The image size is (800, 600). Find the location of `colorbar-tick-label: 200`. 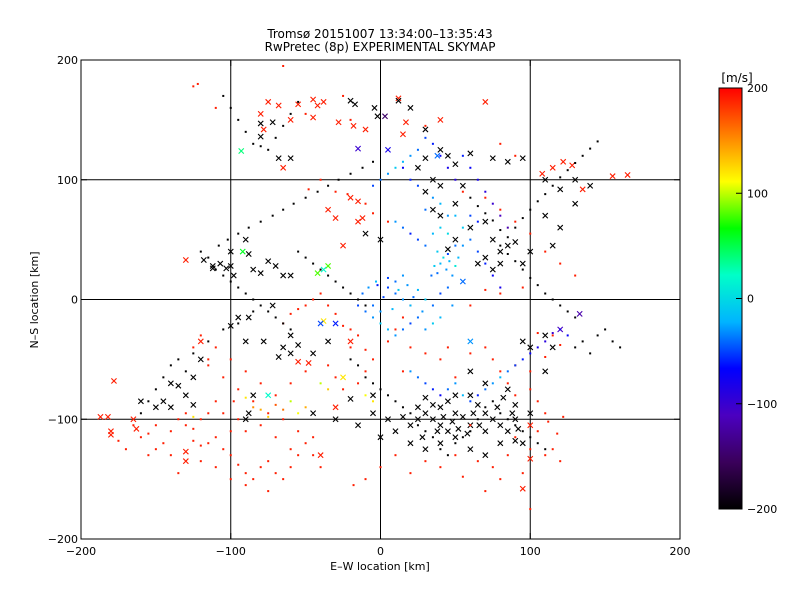

colorbar-tick-label: 200 is located at coordinates (757, 88).